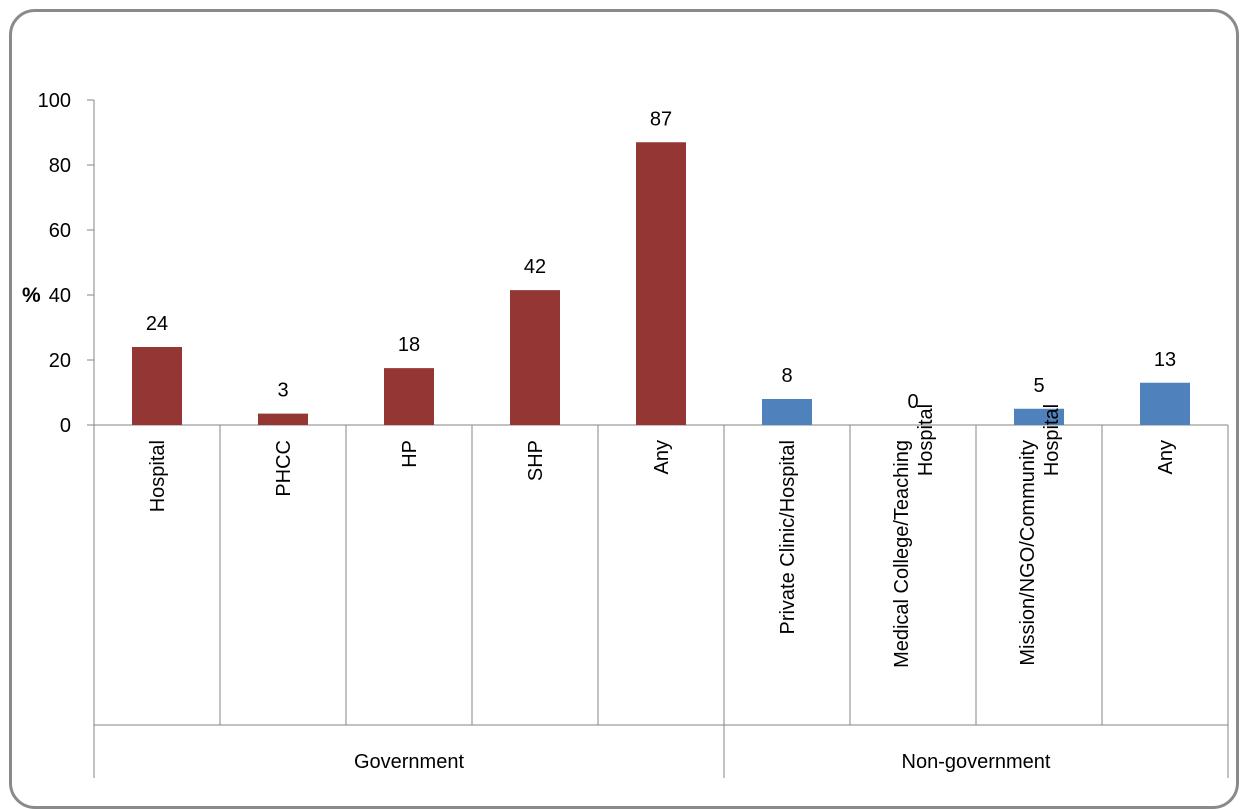  Describe the element at coordinates (60, 166) in the screenshot. I see `y-tick-label: 80` at that location.